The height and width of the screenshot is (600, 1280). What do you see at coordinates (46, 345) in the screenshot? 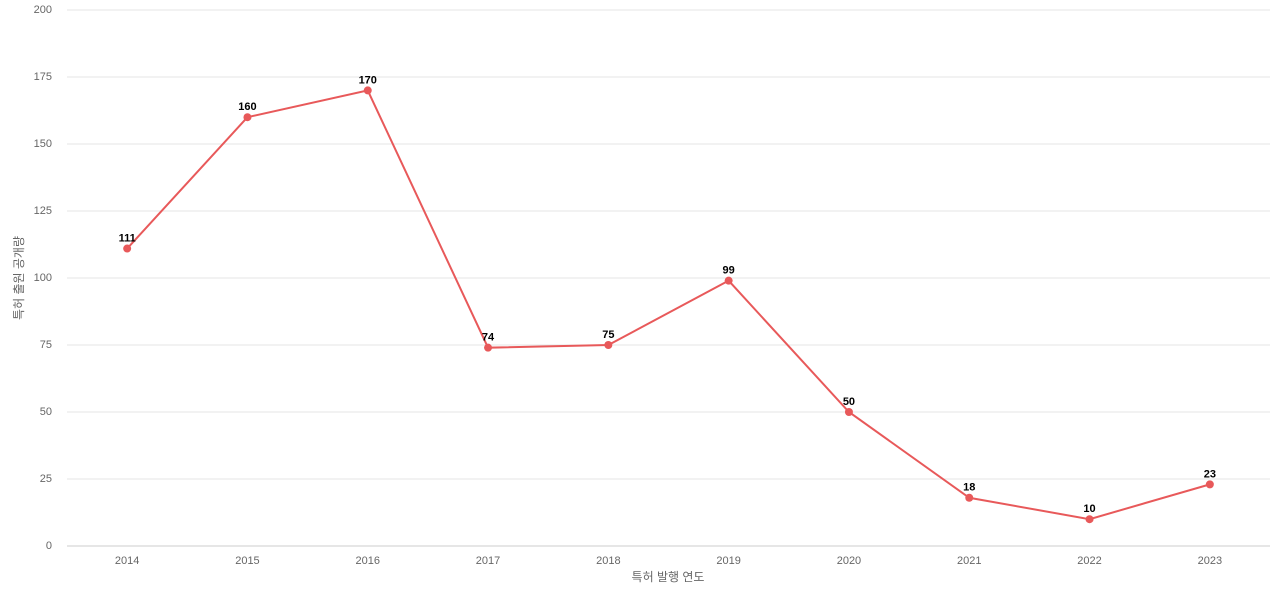
I see `y-tick-label: 75` at bounding box center [46, 345].